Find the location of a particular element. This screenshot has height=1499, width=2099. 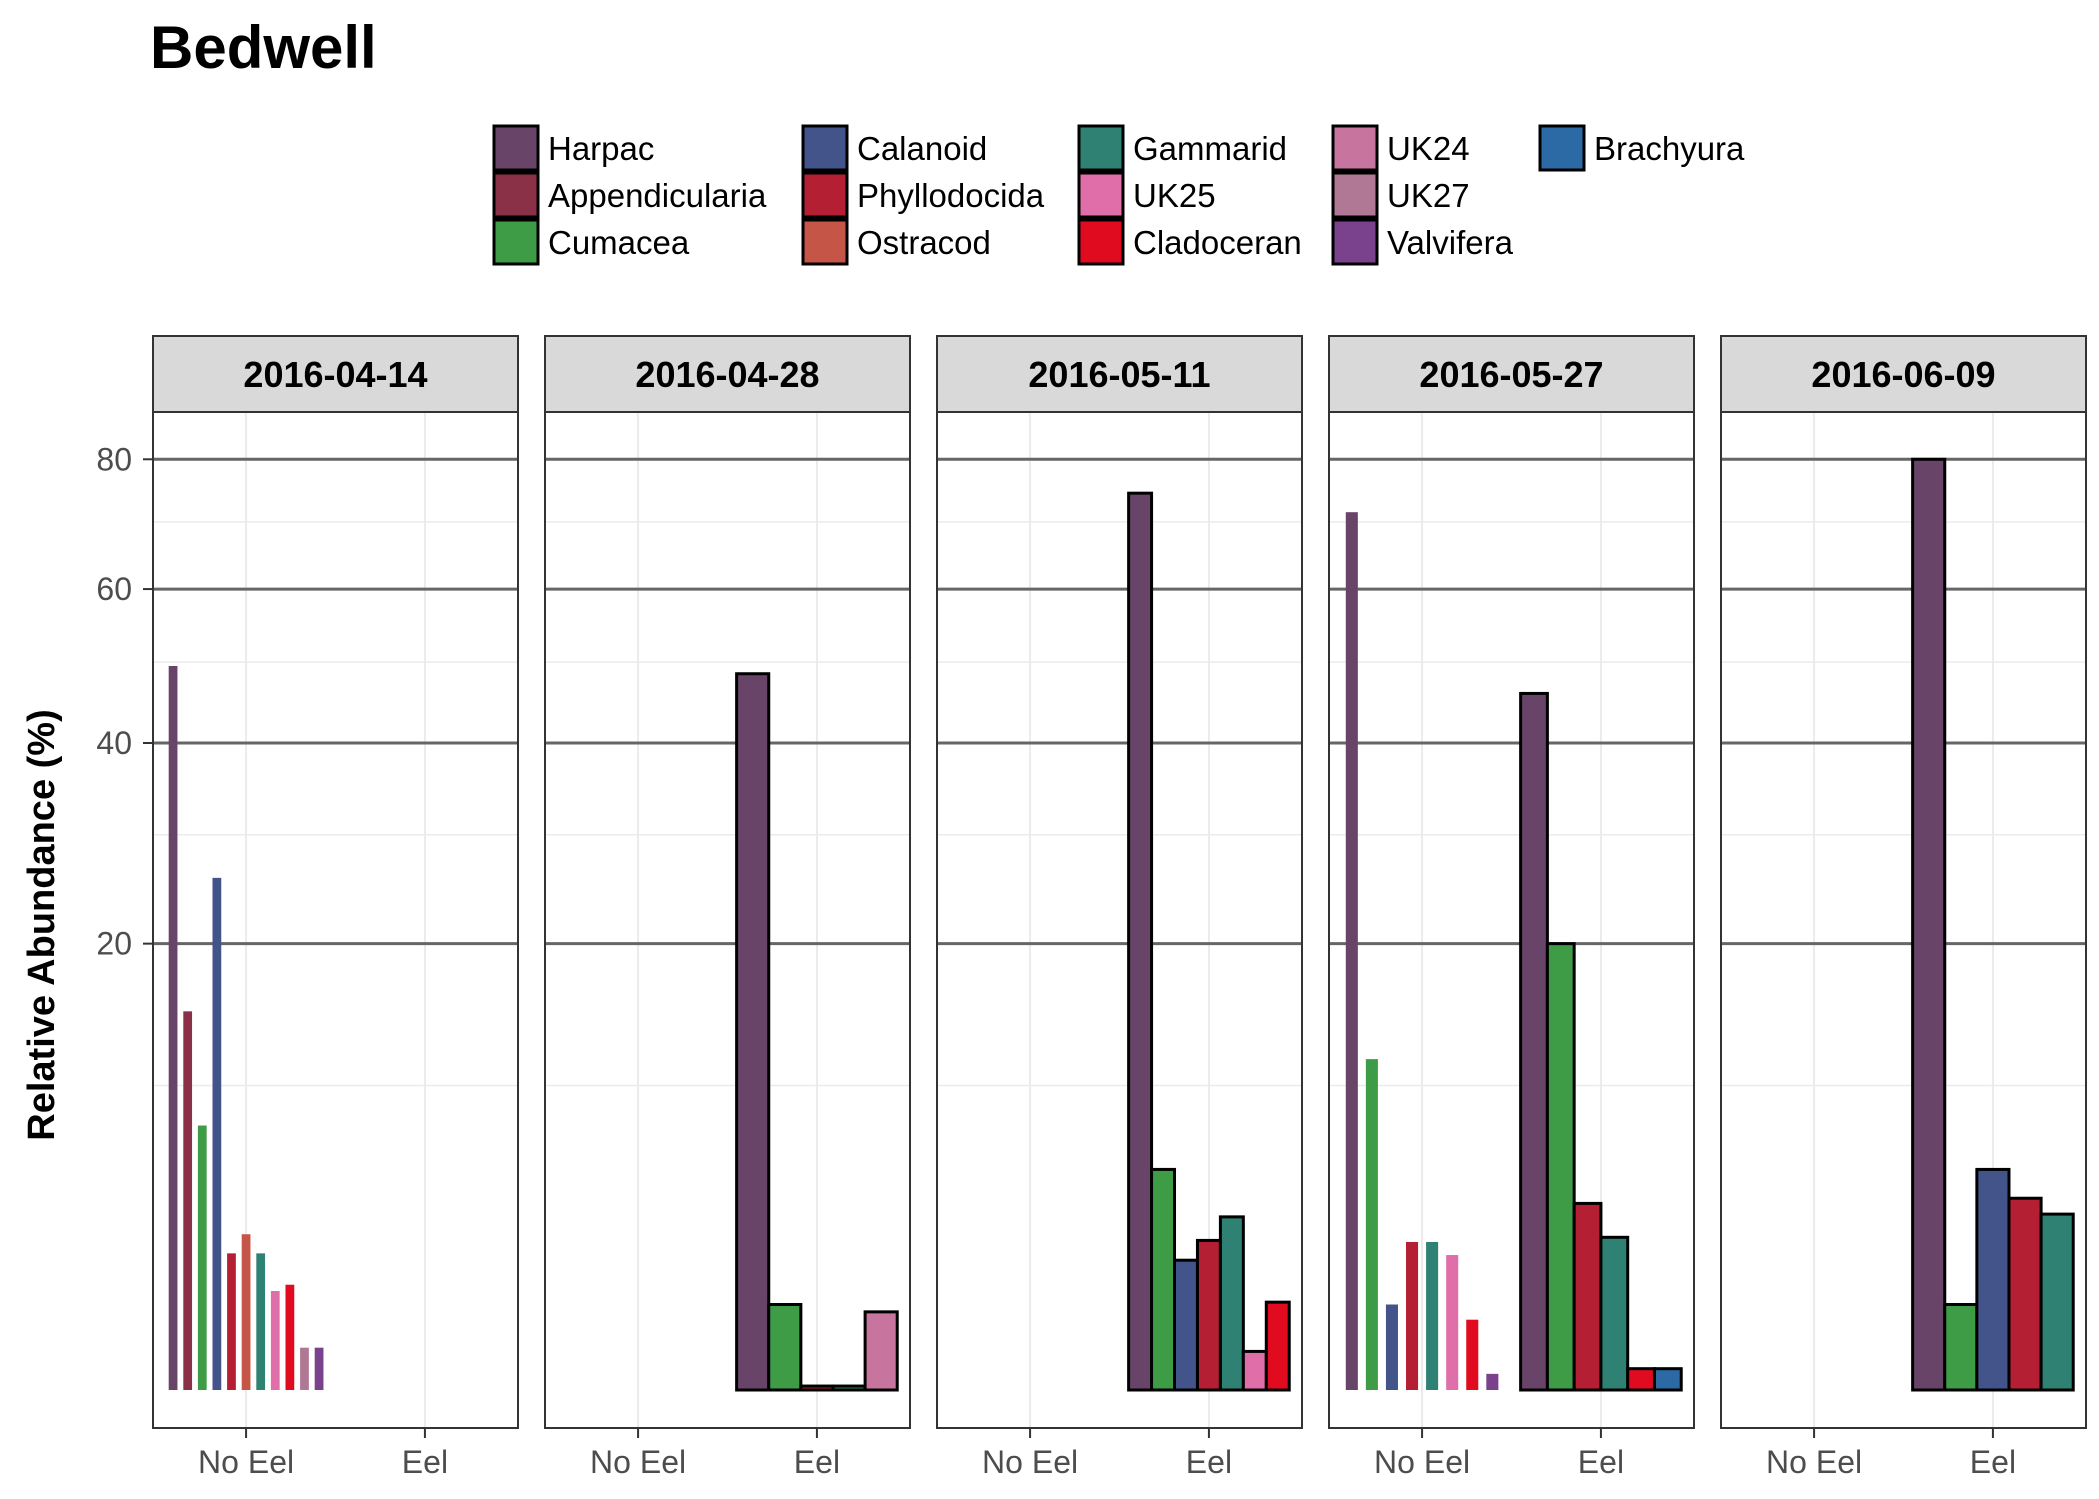

legend-item-gammarid: Gammarid is located at coordinates (1182, 148).